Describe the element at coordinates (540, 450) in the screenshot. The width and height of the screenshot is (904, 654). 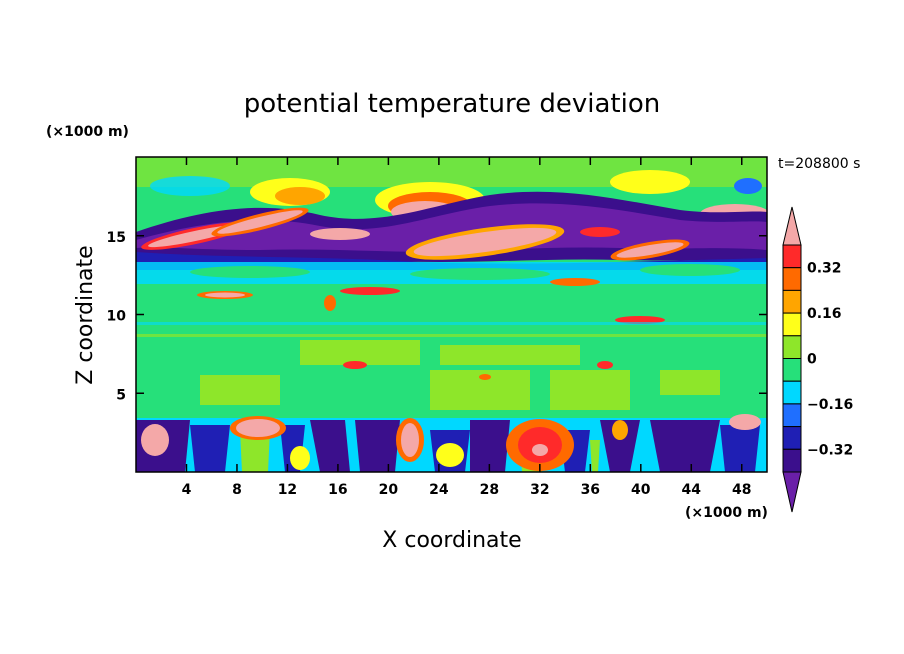
I see `thermal-pink-4-spot` at that location.